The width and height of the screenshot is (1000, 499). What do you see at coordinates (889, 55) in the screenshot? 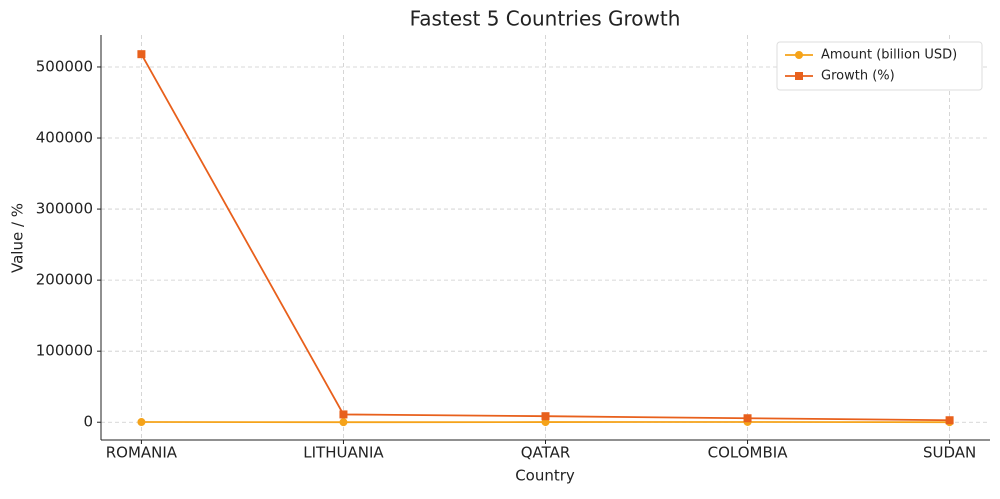
I see `legend-label: Amount (billion USD)` at bounding box center [889, 55].